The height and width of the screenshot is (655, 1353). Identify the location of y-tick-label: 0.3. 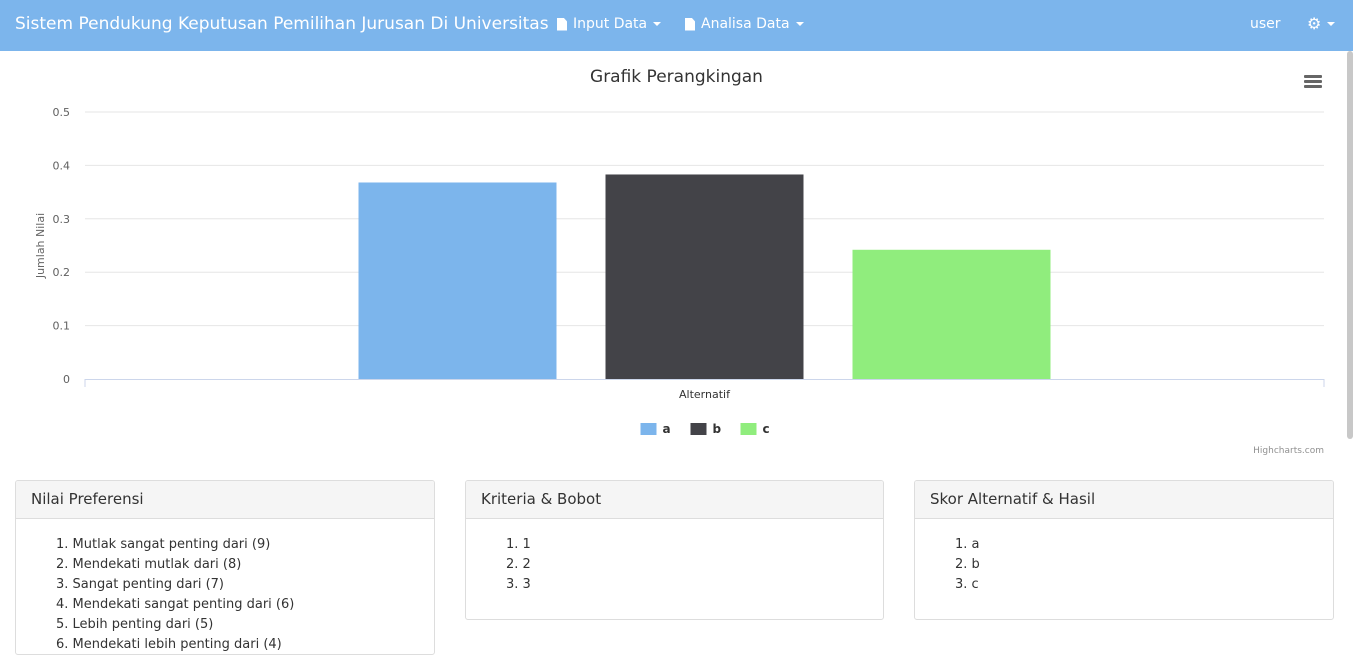
(62, 219).